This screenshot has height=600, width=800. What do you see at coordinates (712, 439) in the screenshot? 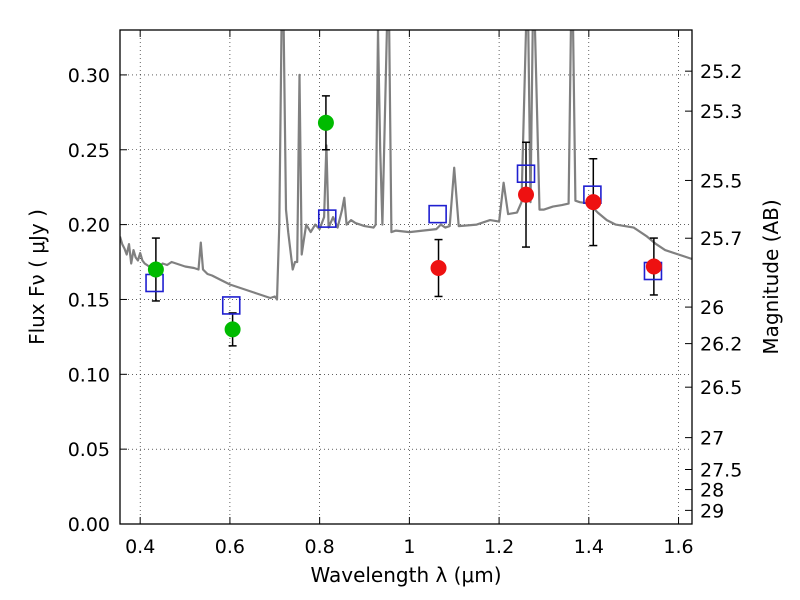
I see `mag-tick-label: 27` at bounding box center [712, 439].